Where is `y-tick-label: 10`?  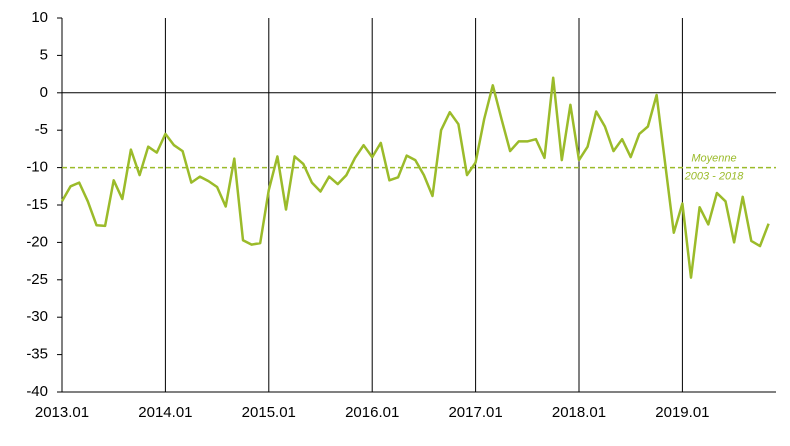 y-tick-label: 10 is located at coordinates (39, 17).